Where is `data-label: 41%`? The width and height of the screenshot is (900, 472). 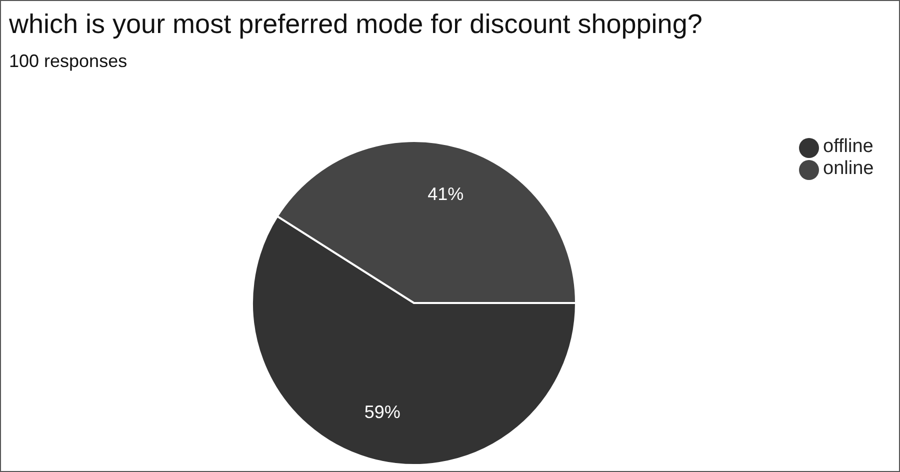 data-label: 41% is located at coordinates (446, 194).